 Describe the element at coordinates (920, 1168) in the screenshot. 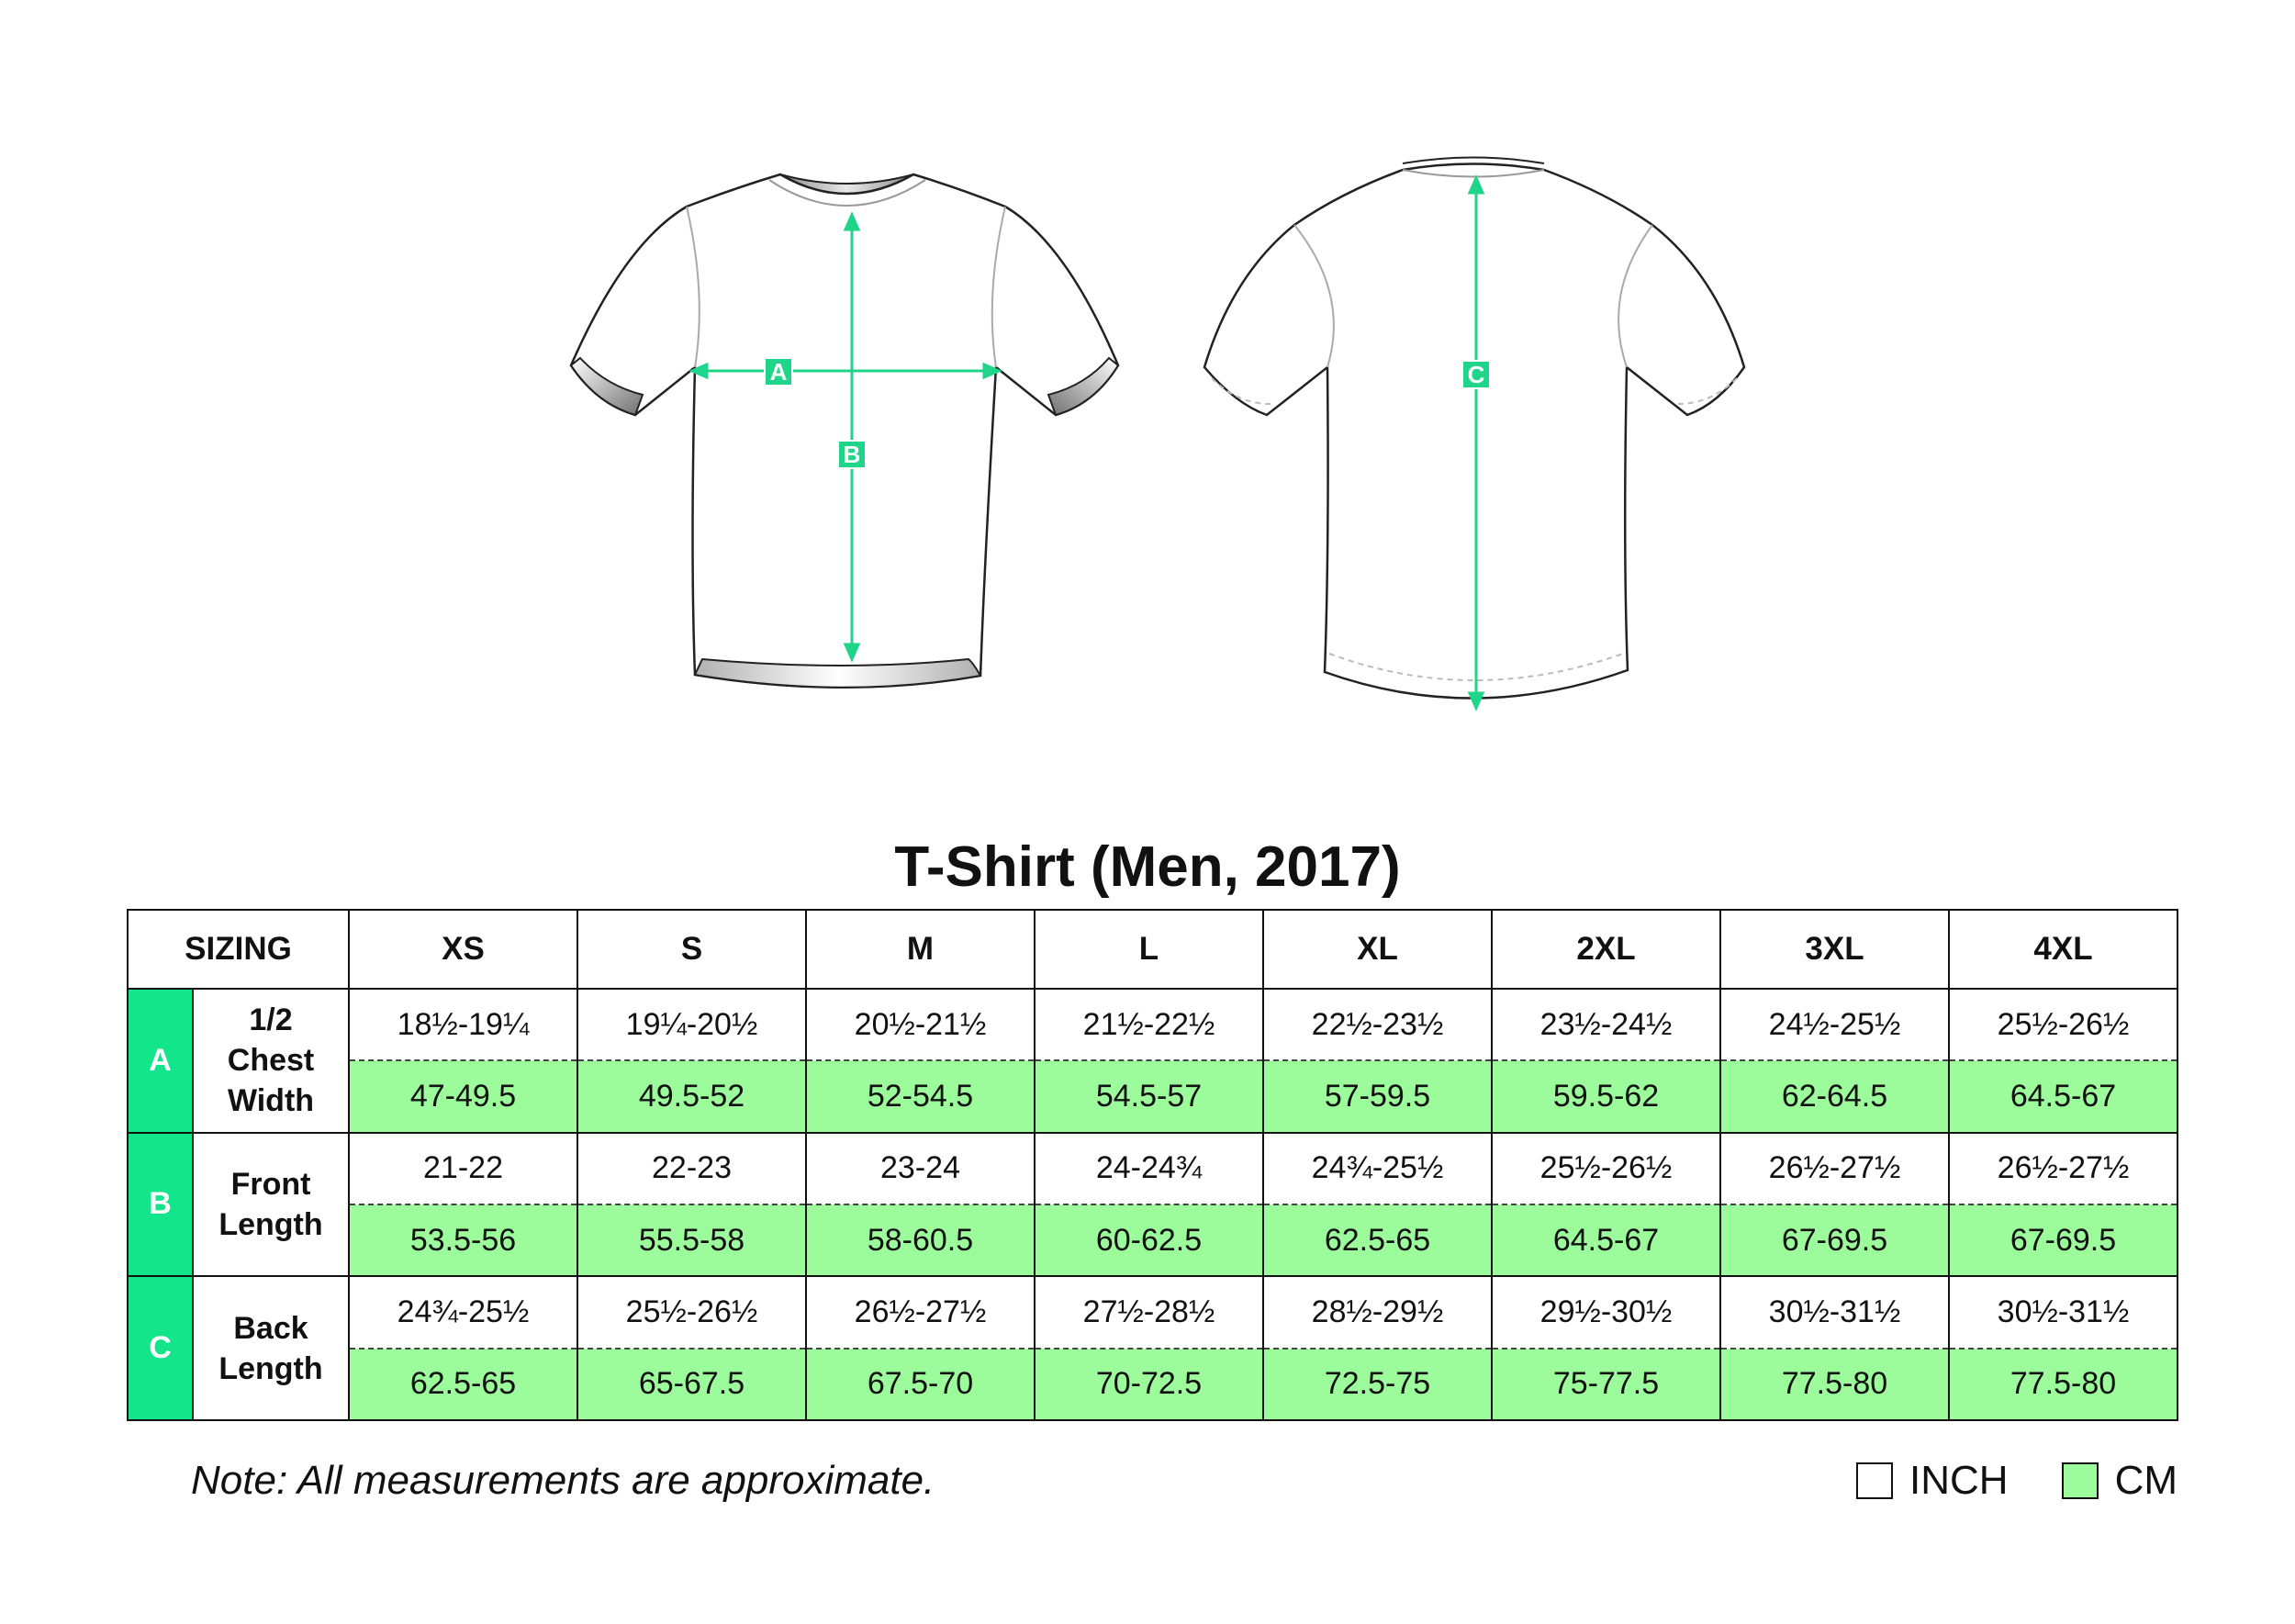

I see `inch-cell: 23-24` at that location.